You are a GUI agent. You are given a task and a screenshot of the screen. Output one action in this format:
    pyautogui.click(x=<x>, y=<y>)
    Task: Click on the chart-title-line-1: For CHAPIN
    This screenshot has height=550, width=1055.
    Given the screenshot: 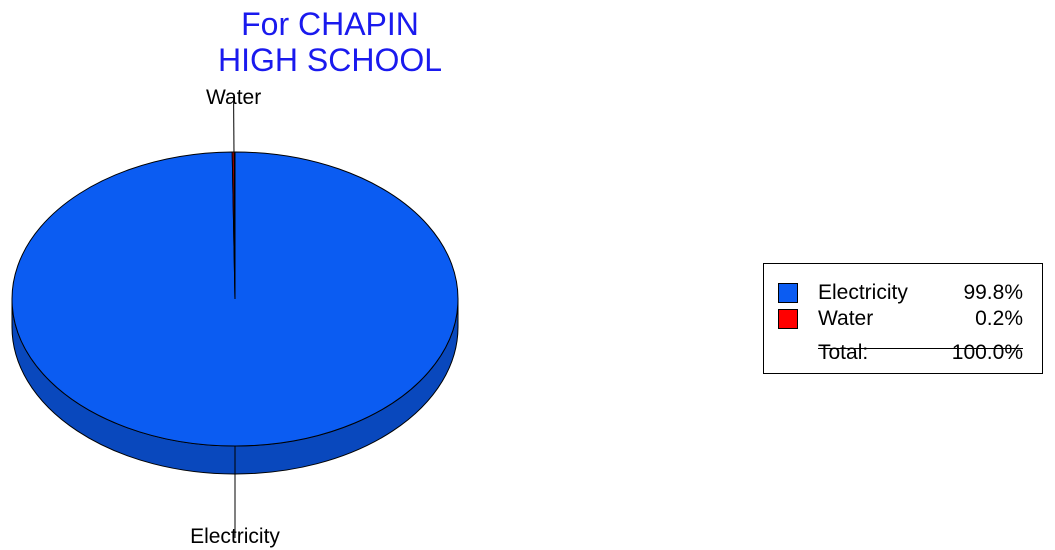 What is the action you would take?
    pyautogui.click(x=330, y=24)
    